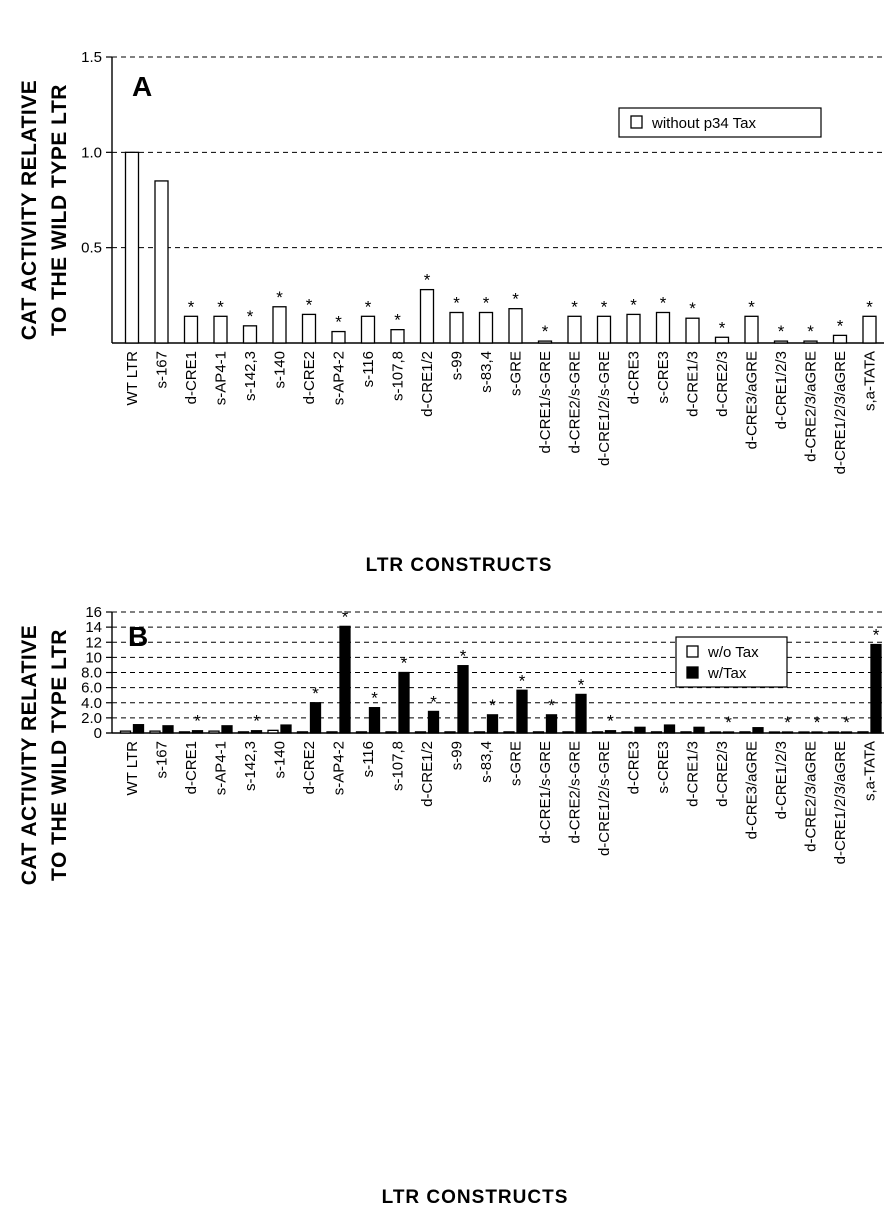 This screenshot has width=884, height=1221. What do you see at coordinates (91, 718) in the screenshot?
I see `y-tick-label: 2.0` at bounding box center [91, 718].